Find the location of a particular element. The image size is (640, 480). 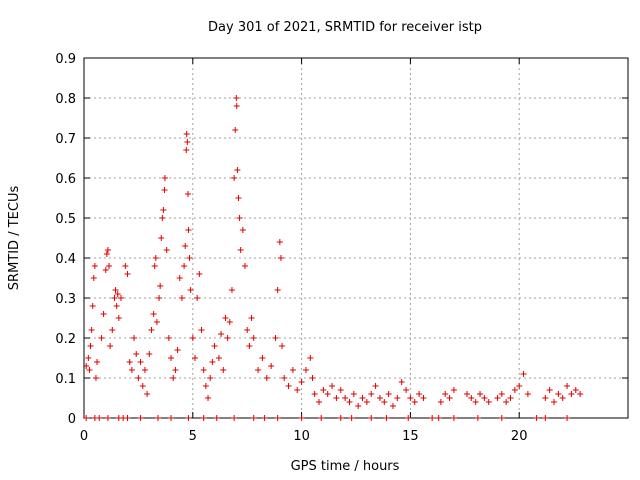

y-tick-label: 0.9 is located at coordinates (65, 59).